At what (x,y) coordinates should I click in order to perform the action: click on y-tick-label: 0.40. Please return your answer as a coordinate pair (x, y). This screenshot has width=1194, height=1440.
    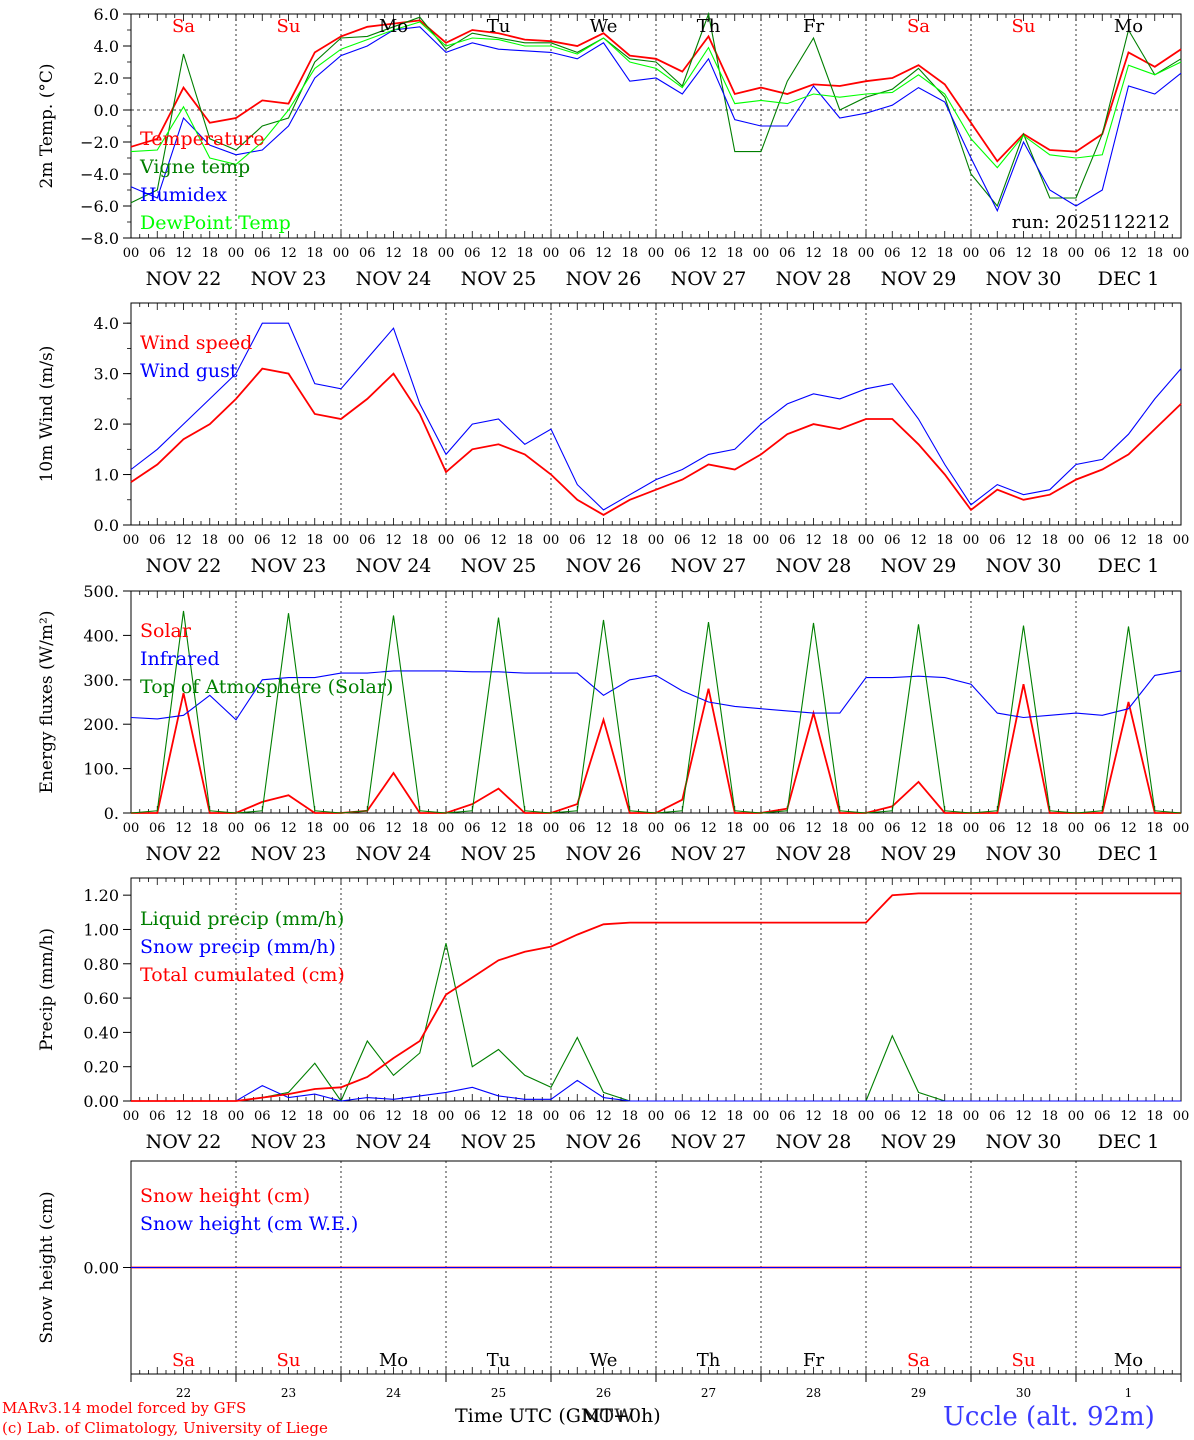
    Looking at the image, I should click on (101, 1032).